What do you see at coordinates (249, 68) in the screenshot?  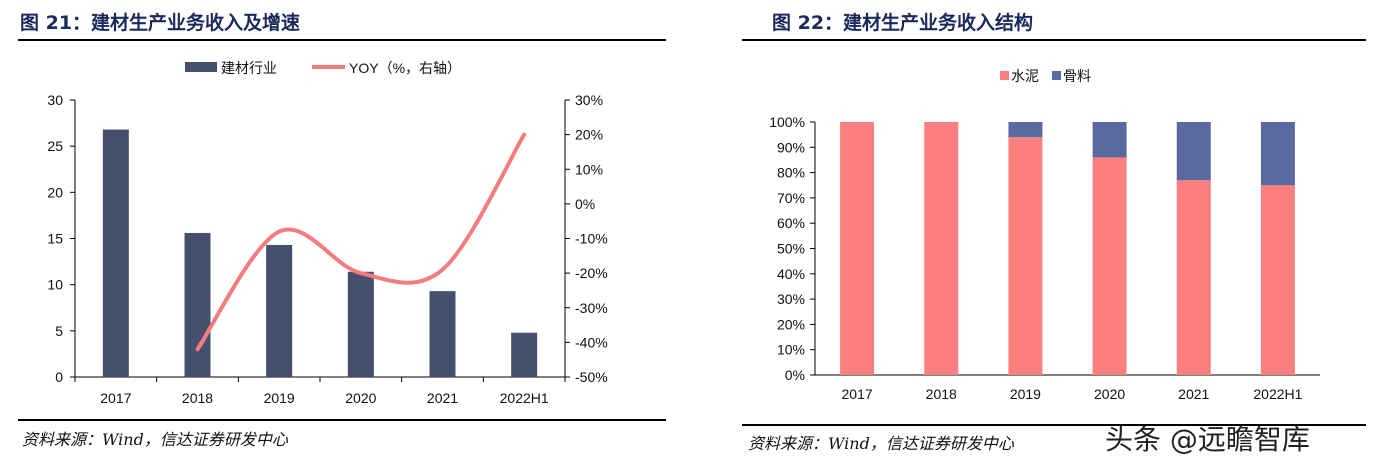 I see `legend-bar-label: 建材行业` at bounding box center [249, 68].